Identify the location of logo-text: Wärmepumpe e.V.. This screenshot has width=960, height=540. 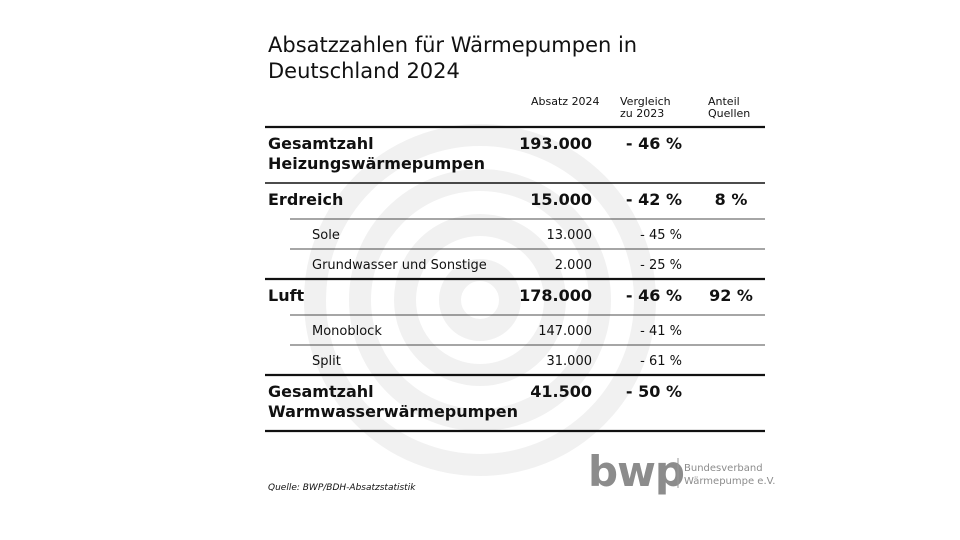
(729, 481).